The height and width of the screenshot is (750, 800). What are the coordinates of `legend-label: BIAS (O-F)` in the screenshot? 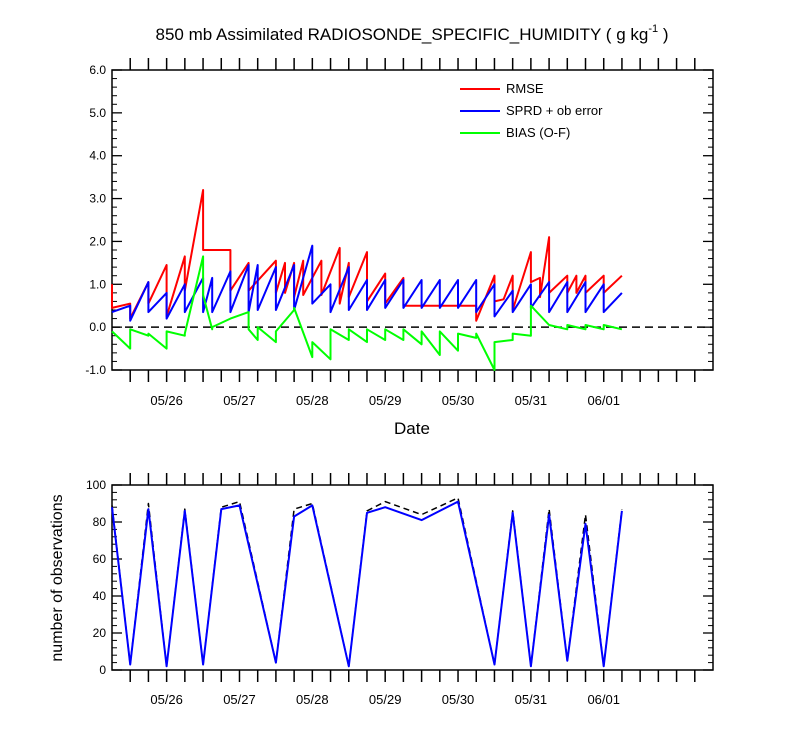 It's located at (538, 132).